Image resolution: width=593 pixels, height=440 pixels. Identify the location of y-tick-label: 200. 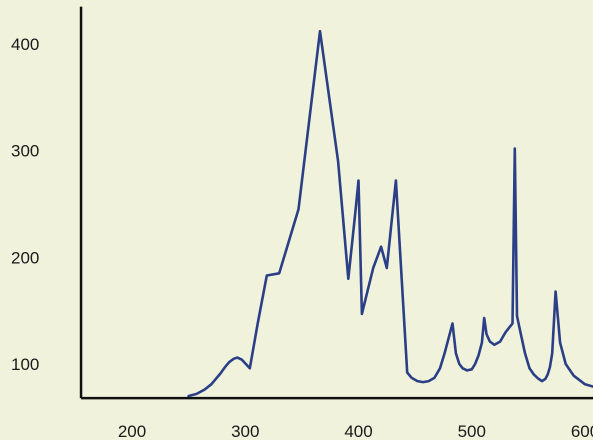
(25, 257).